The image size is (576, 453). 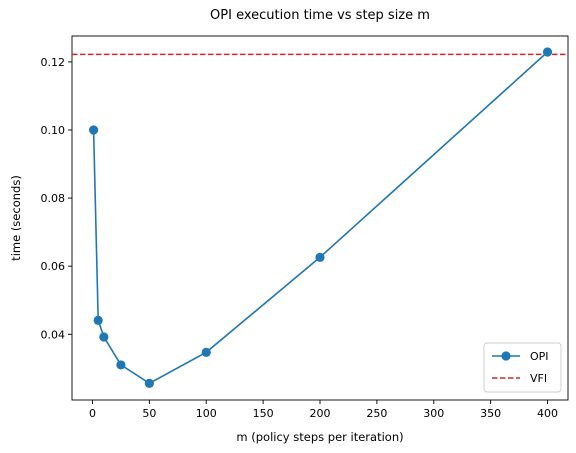 I want to click on x-tick-label: 350, so click(x=490, y=413).